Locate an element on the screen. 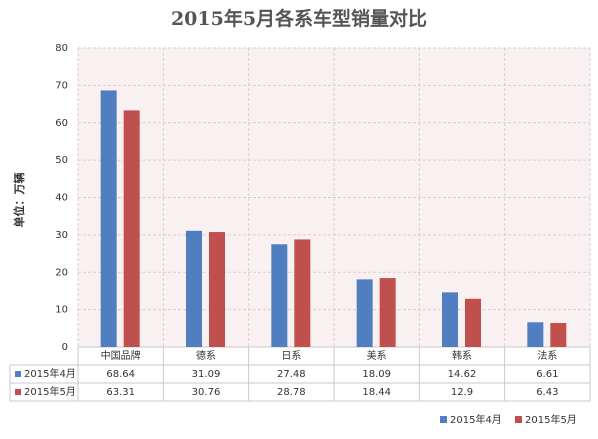 The height and width of the screenshot is (439, 598). table-value: 68.64 is located at coordinates (120, 374).